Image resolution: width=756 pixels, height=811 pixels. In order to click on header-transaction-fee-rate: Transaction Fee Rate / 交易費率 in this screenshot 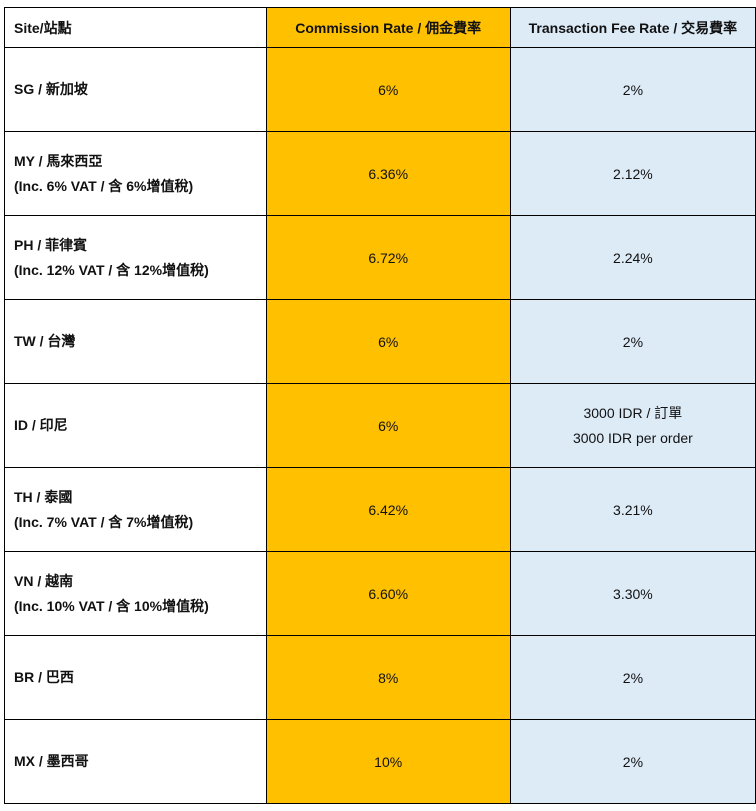, I will do `click(632, 27)`.